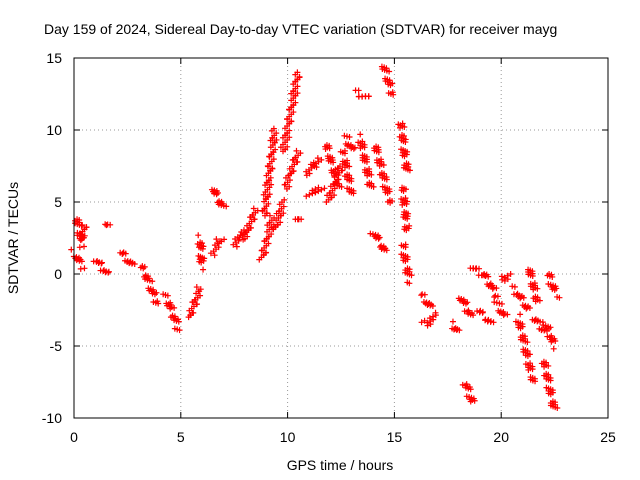  What do you see at coordinates (340, 465) in the screenshot?
I see `x-axis-label: GPS time / hours` at bounding box center [340, 465].